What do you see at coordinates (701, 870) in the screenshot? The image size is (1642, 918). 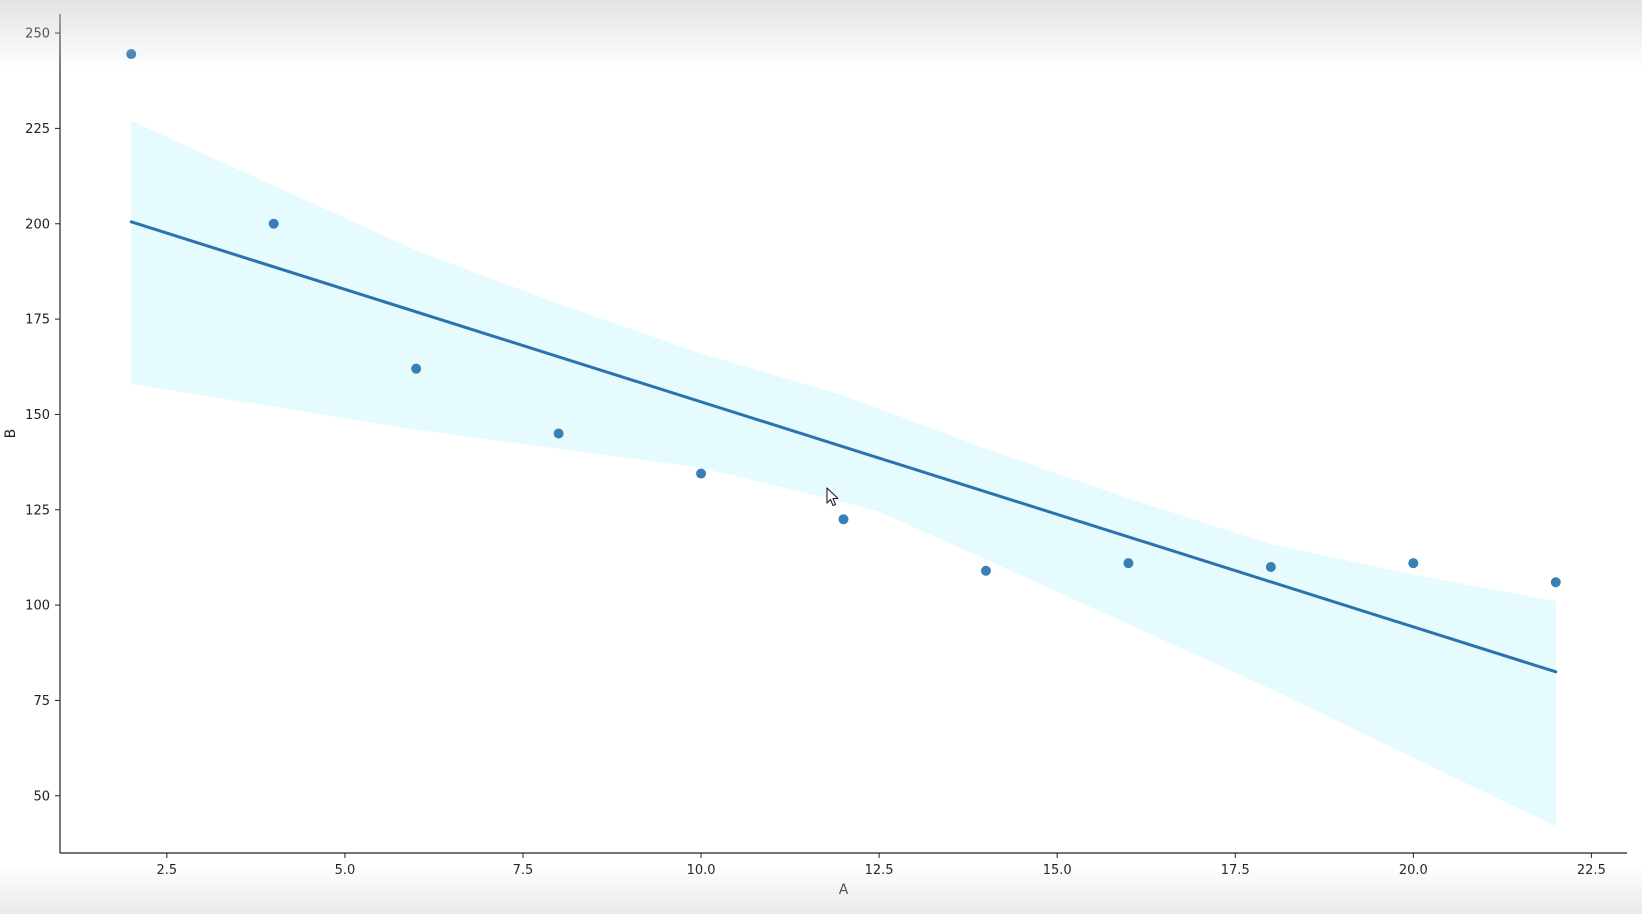 I see `x-tick-label: 10.0` at bounding box center [701, 870].